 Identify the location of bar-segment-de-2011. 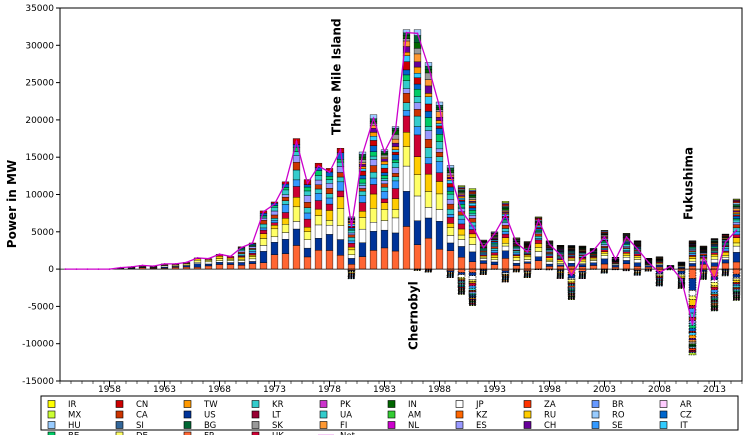
(692, 260).